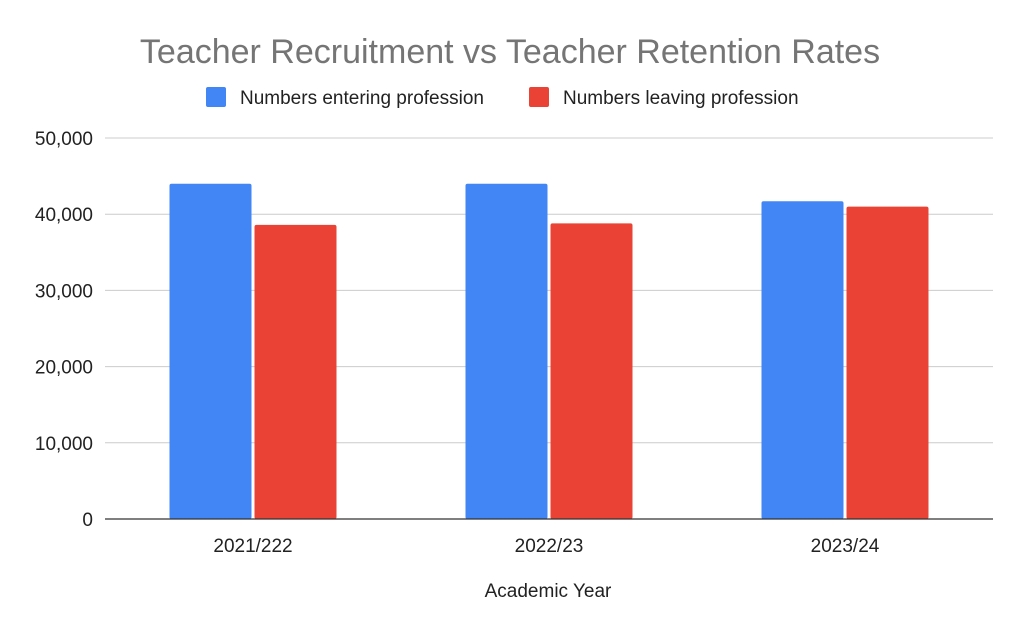 This screenshot has width=1024, height=638. Describe the element at coordinates (64, 368) in the screenshot. I see `y-tick-label: 20,000` at that location.